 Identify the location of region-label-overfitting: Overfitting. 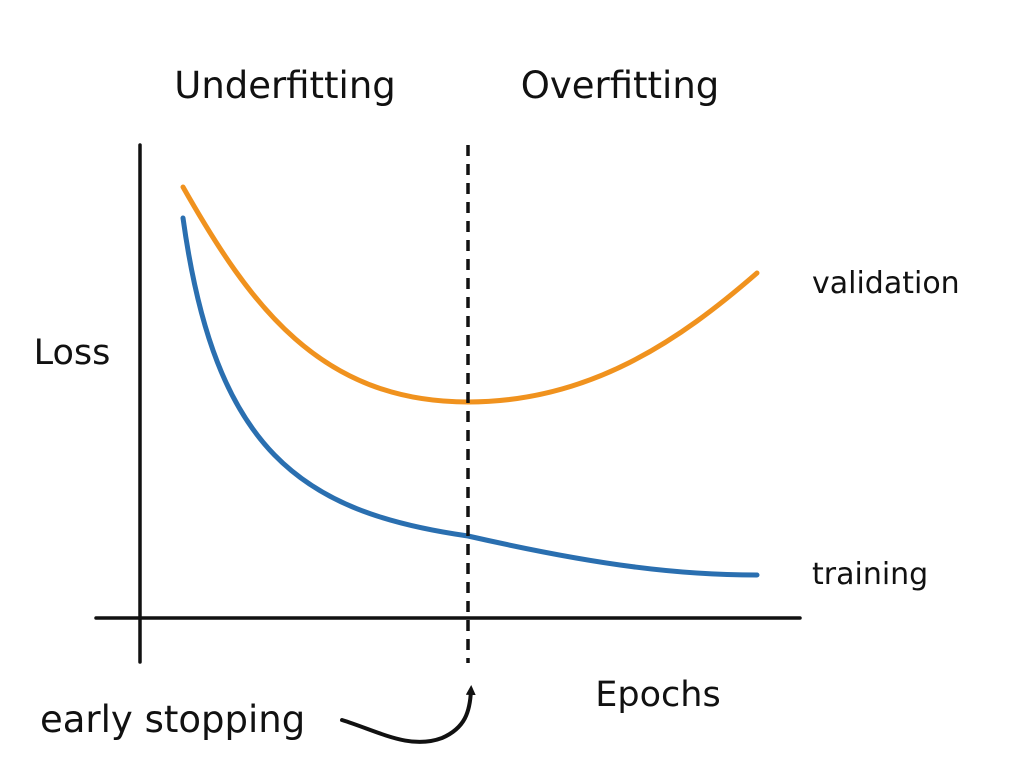
(620, 85).